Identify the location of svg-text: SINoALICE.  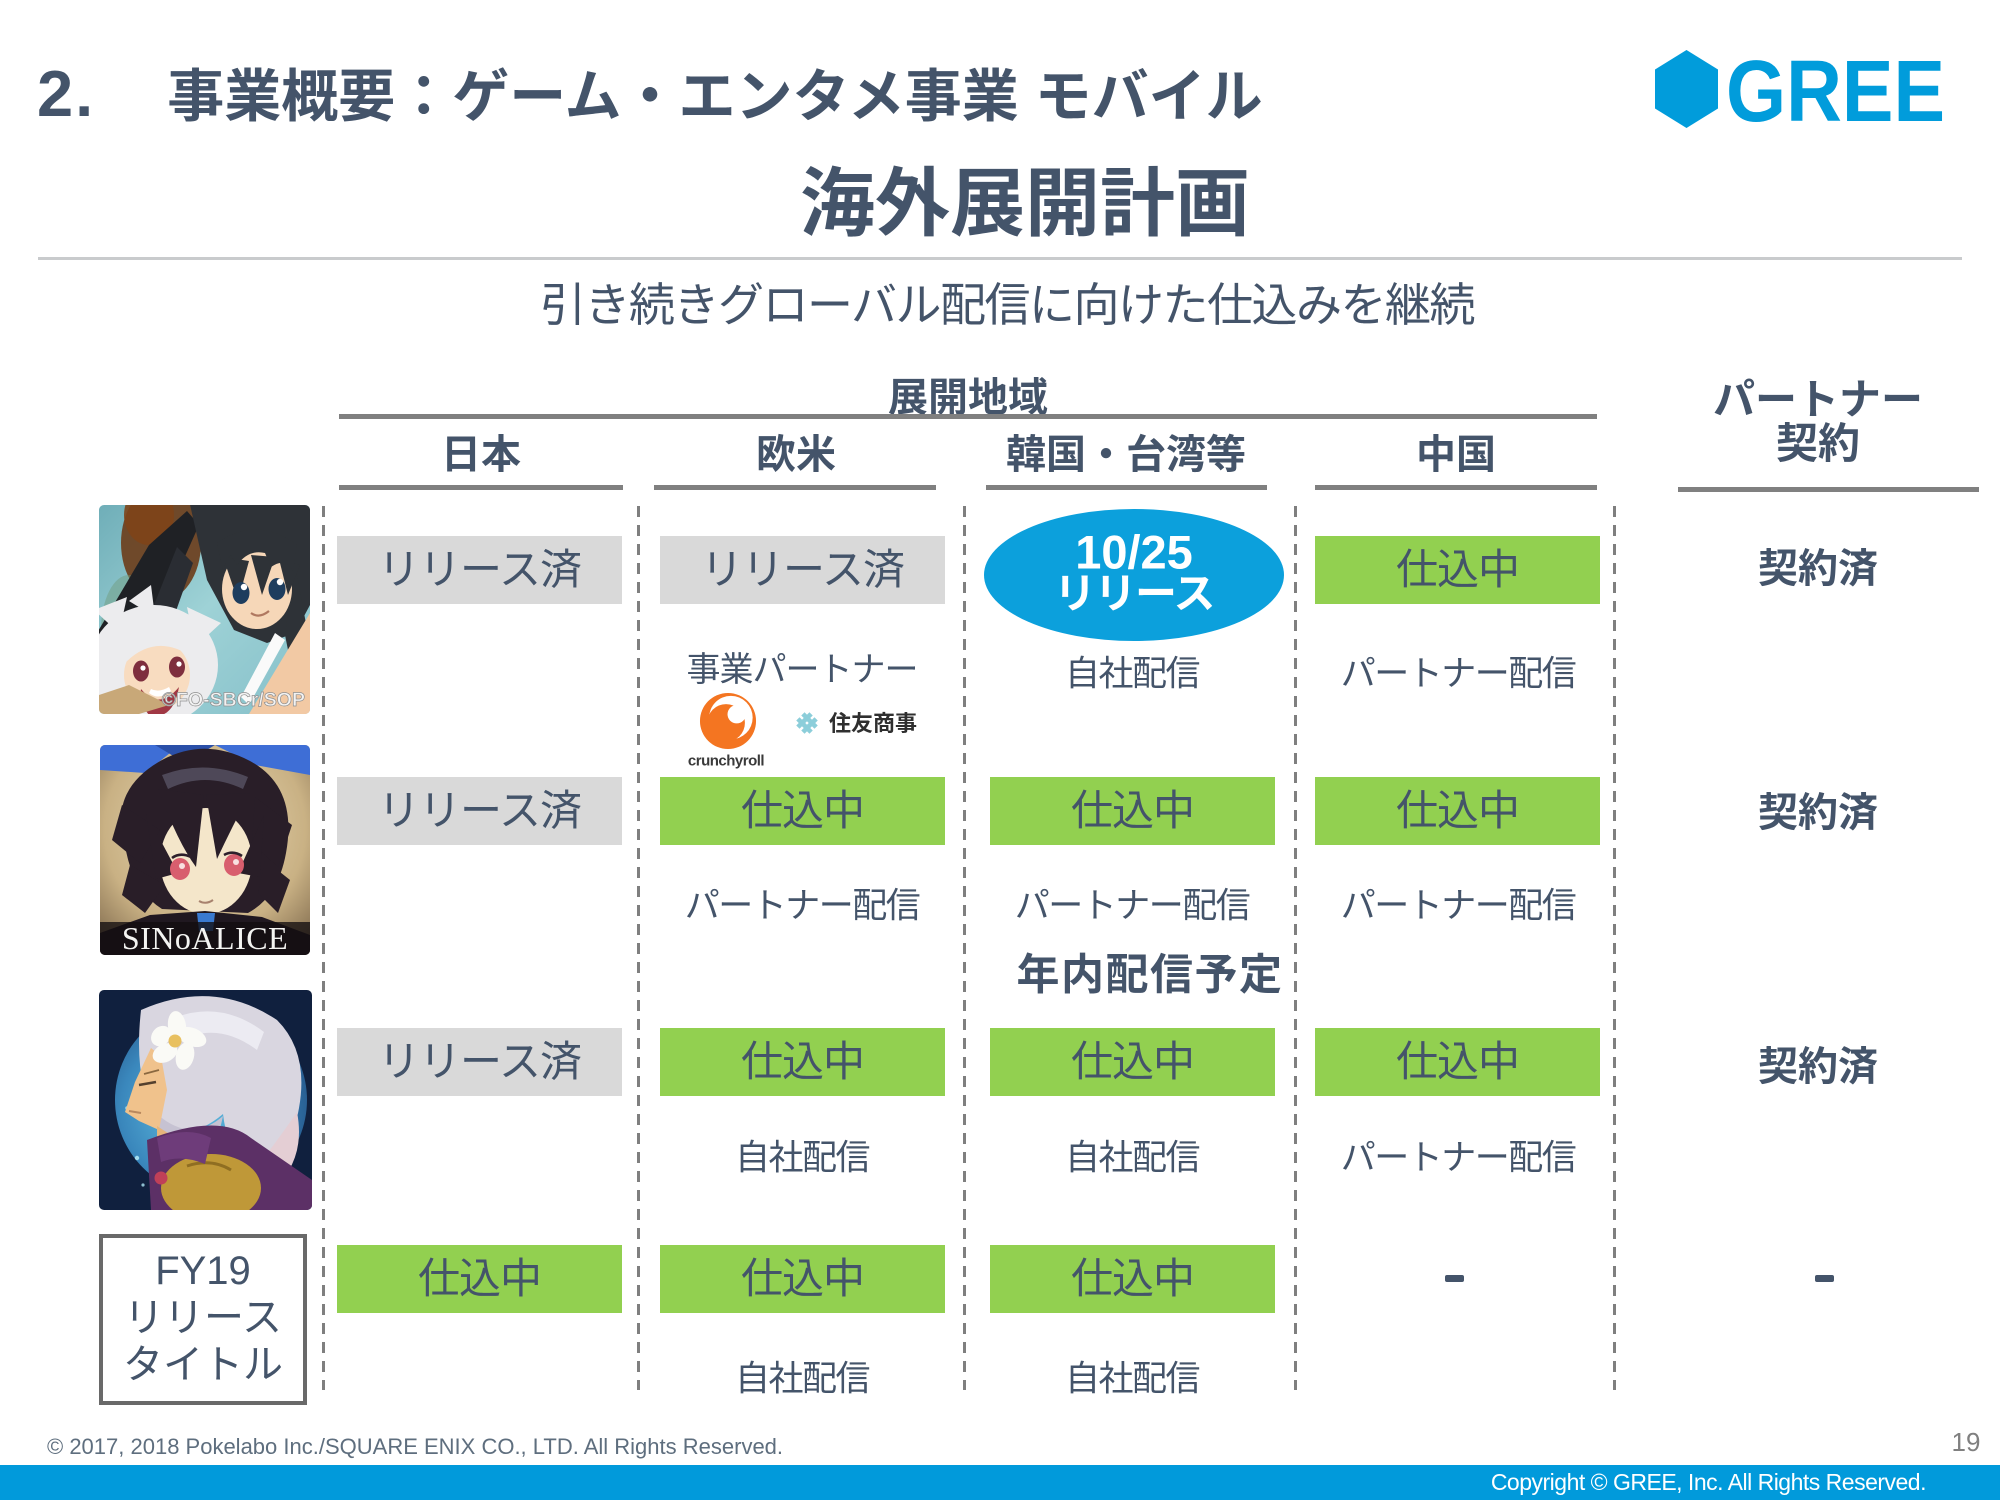
(205, 937).